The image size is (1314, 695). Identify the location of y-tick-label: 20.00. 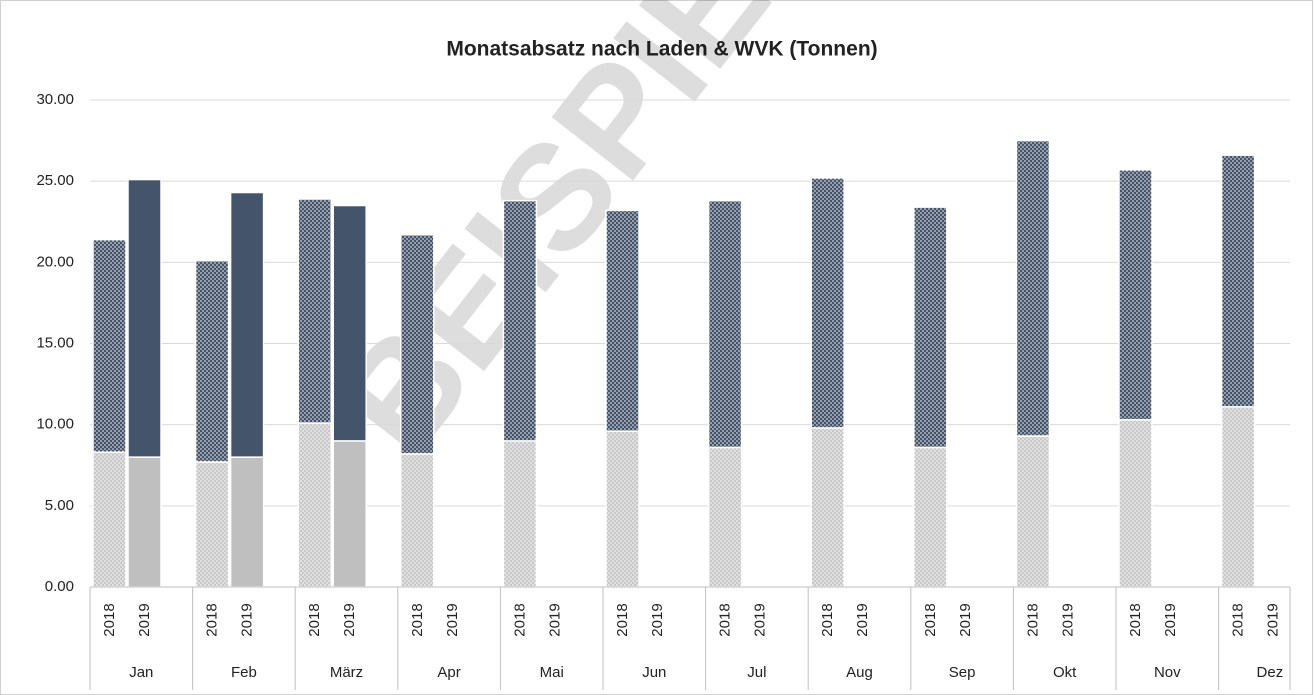
(55, 261).